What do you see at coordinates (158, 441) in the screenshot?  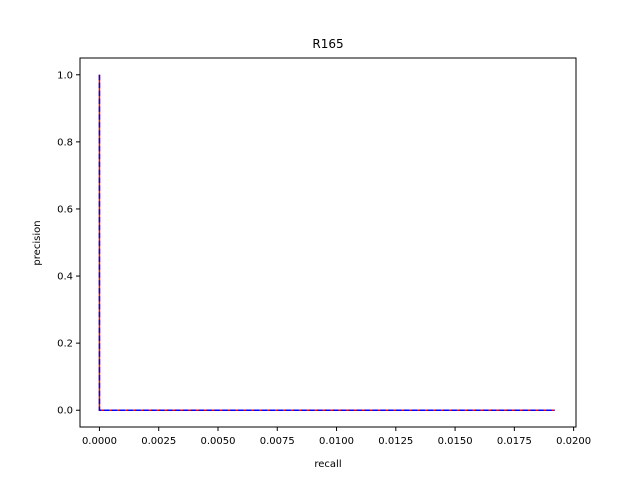 I see `x-tick-label: 0.0025` at bounding box center [158, 441].